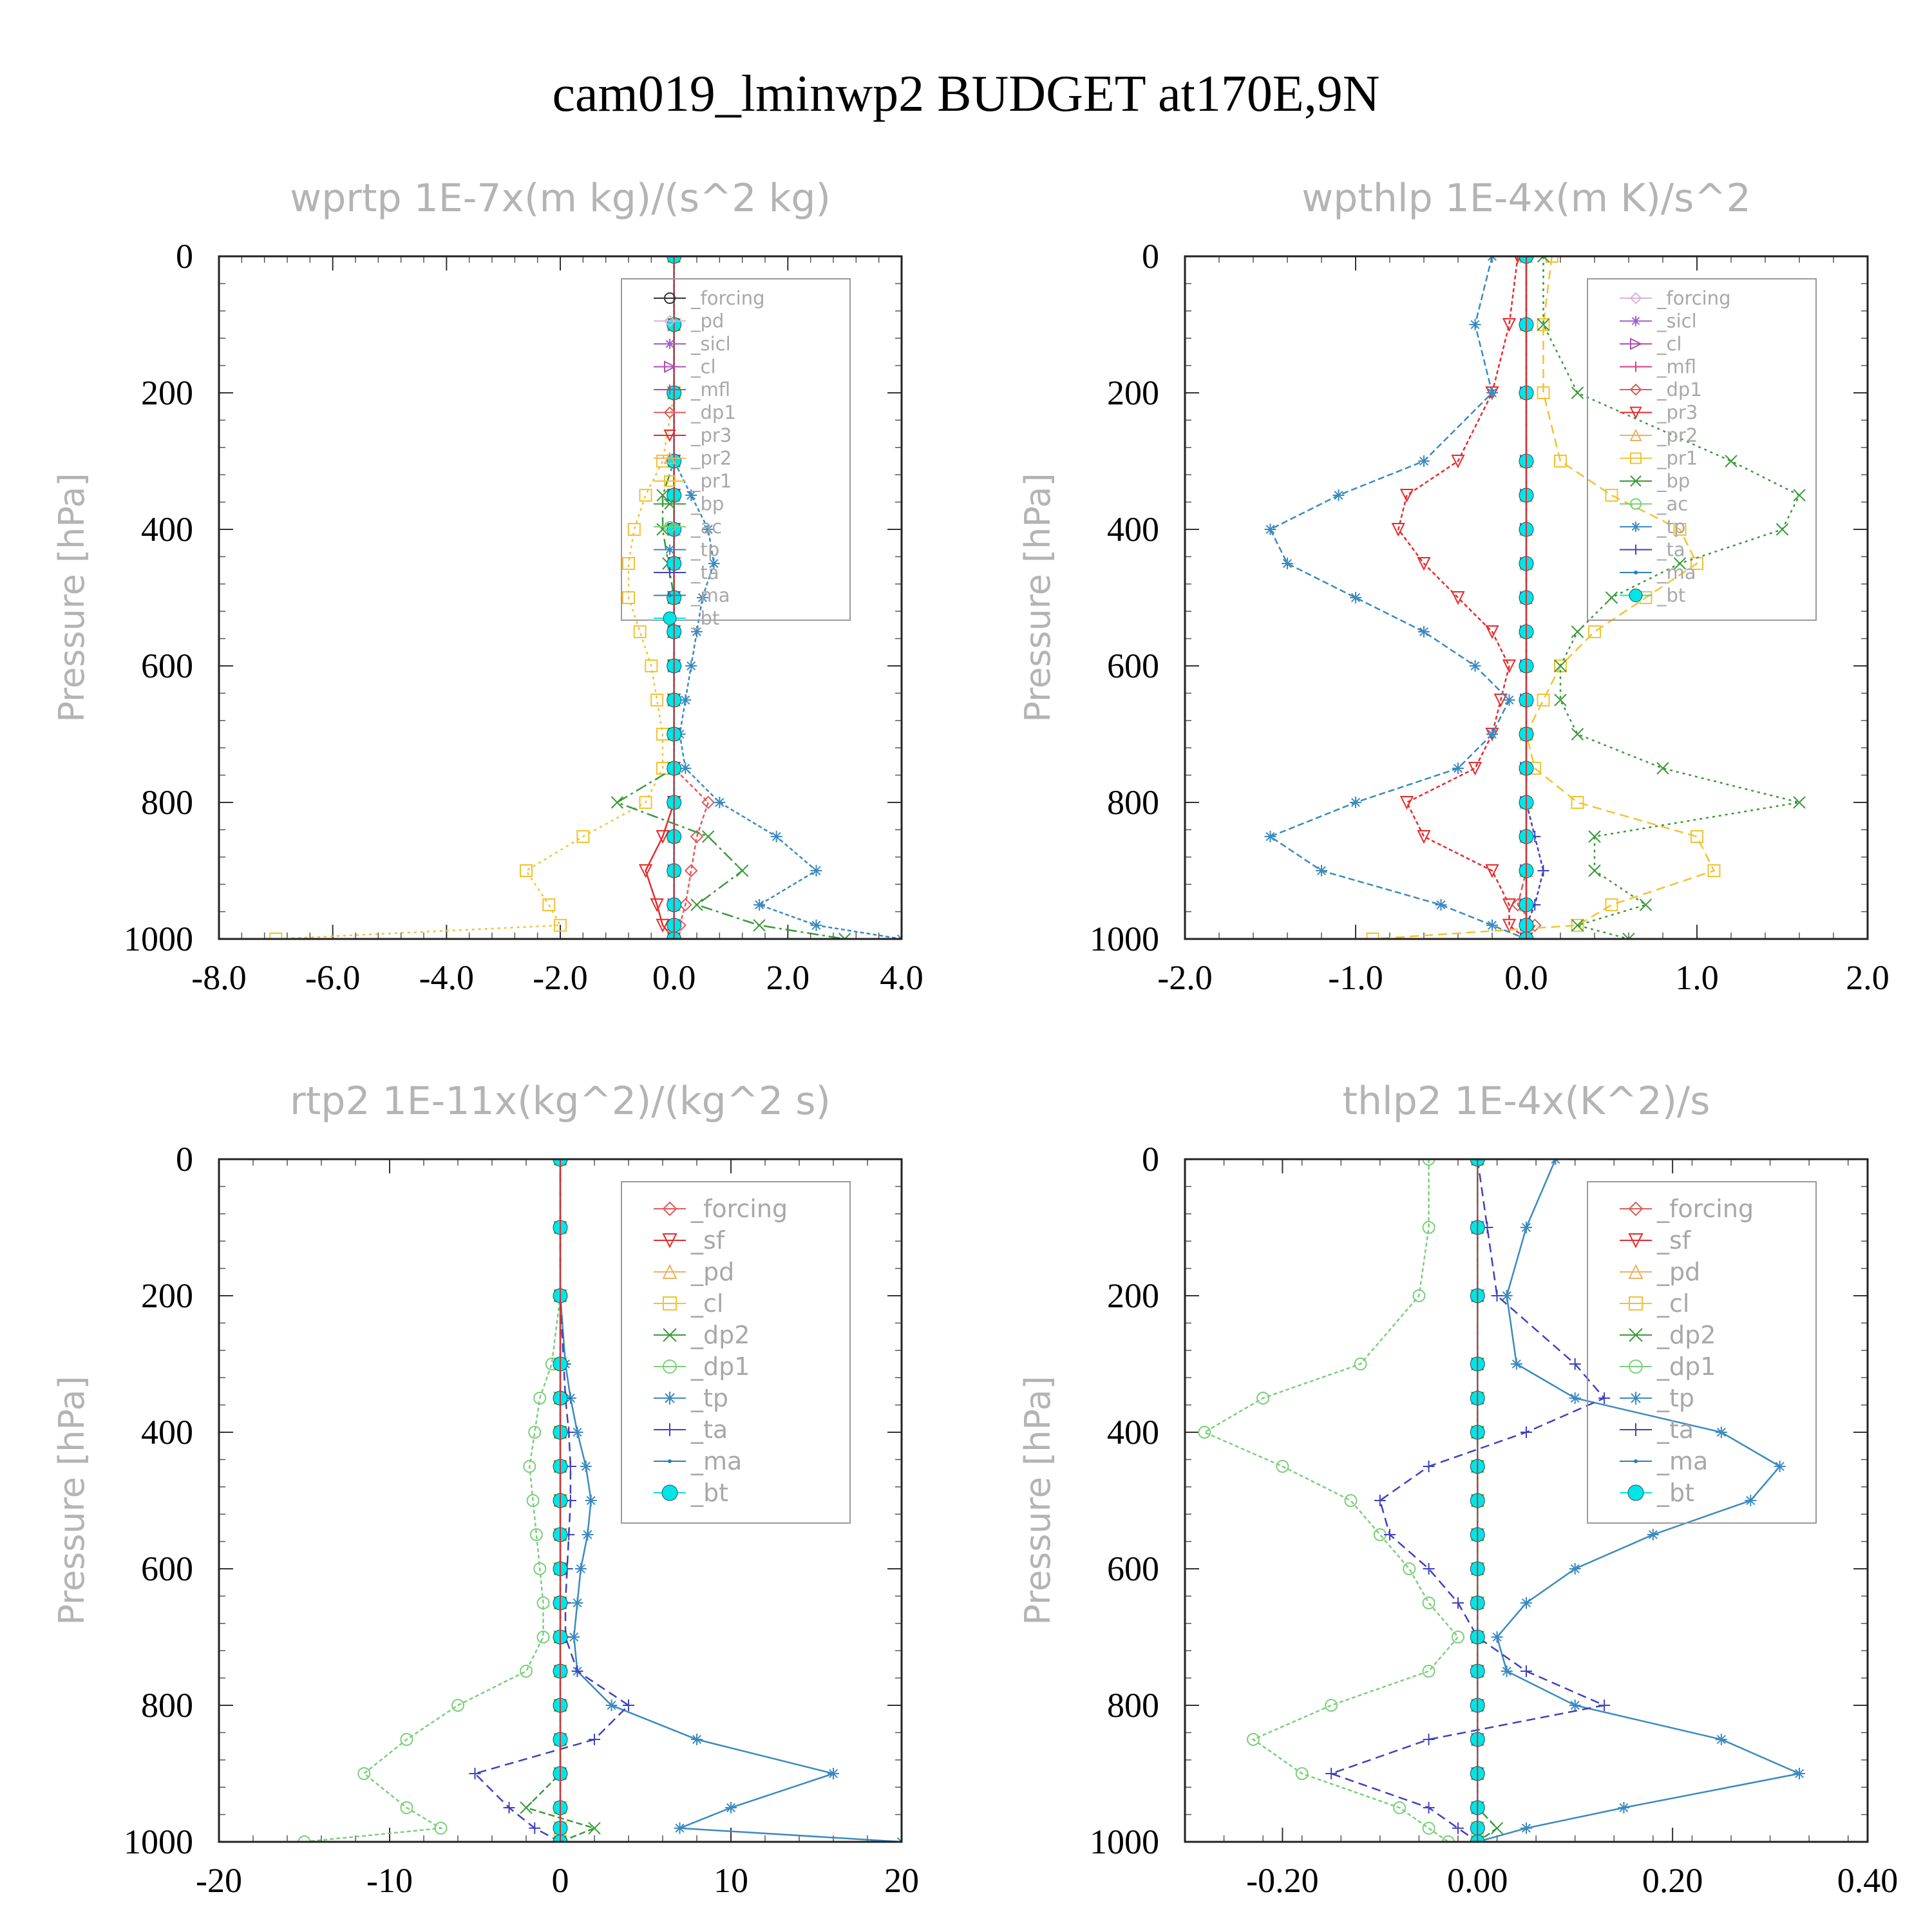 The height and width of the screenshot is (1932, 1932). Describe the element at coordinates (788, 977) in the screenshot. I see `x-tick-label: 2.0` at that location.